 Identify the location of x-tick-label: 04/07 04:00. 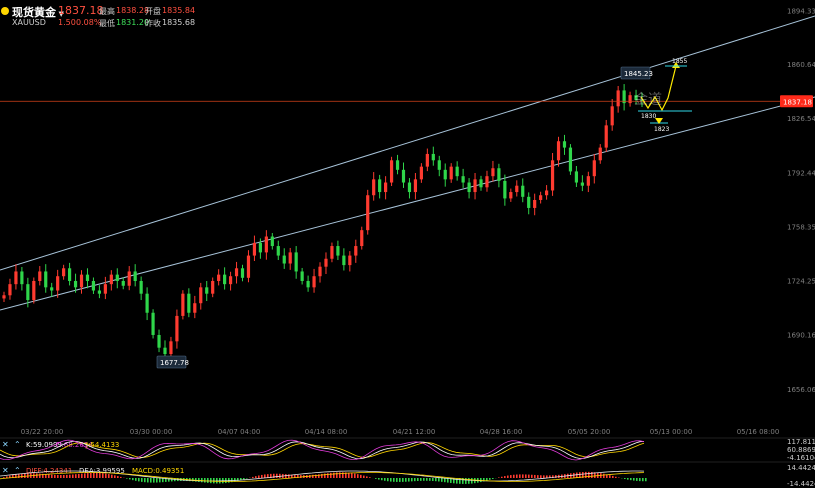
(239, 432).